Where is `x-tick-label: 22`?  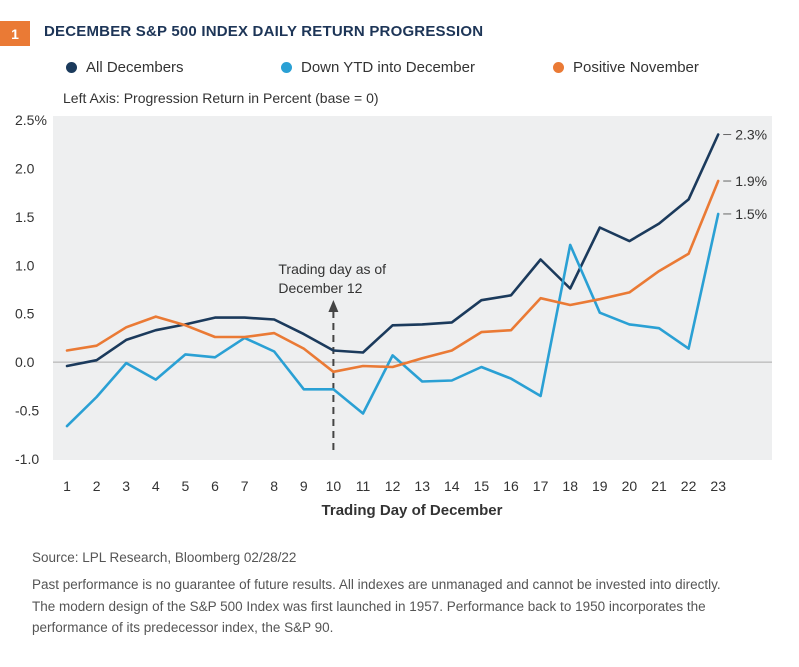
x-tick-label: 22 is located at coordinates (689, 486).